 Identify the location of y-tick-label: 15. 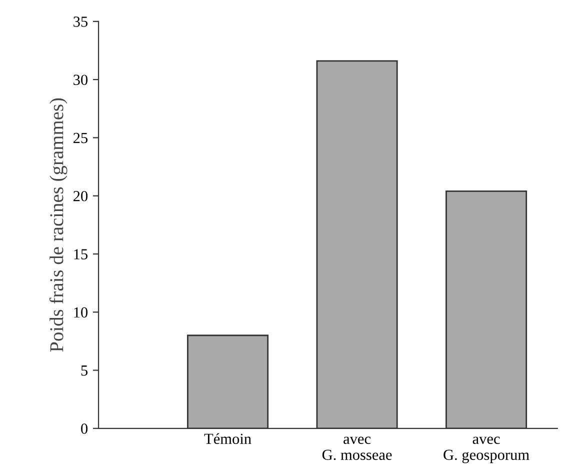
(81, 254).